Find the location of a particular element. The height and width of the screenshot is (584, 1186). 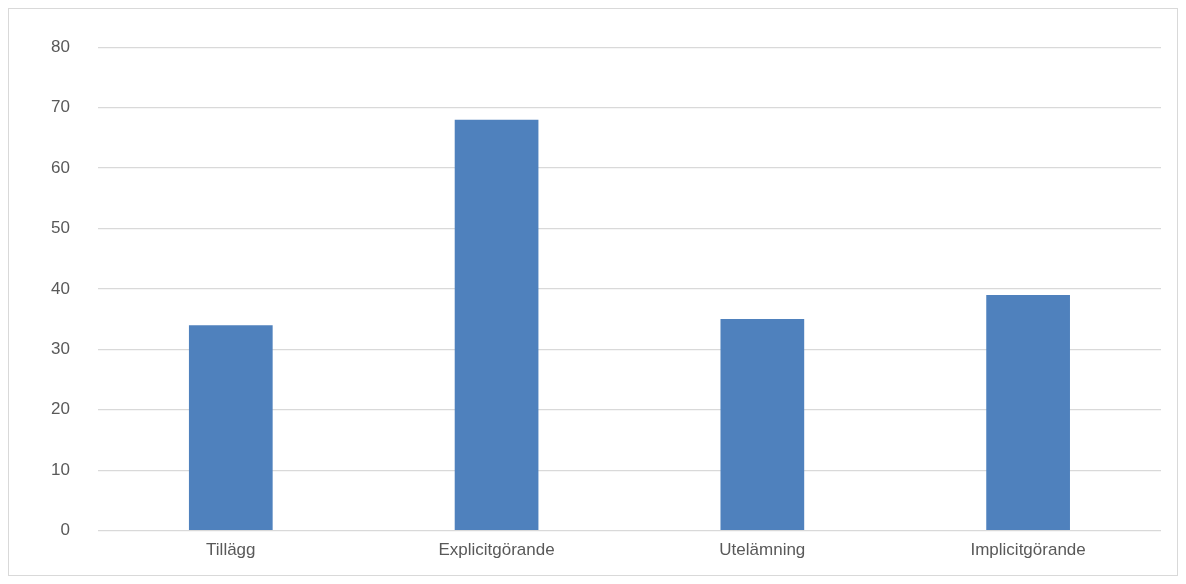

y-tick-label: 30 is located at coordinates (60, 349).